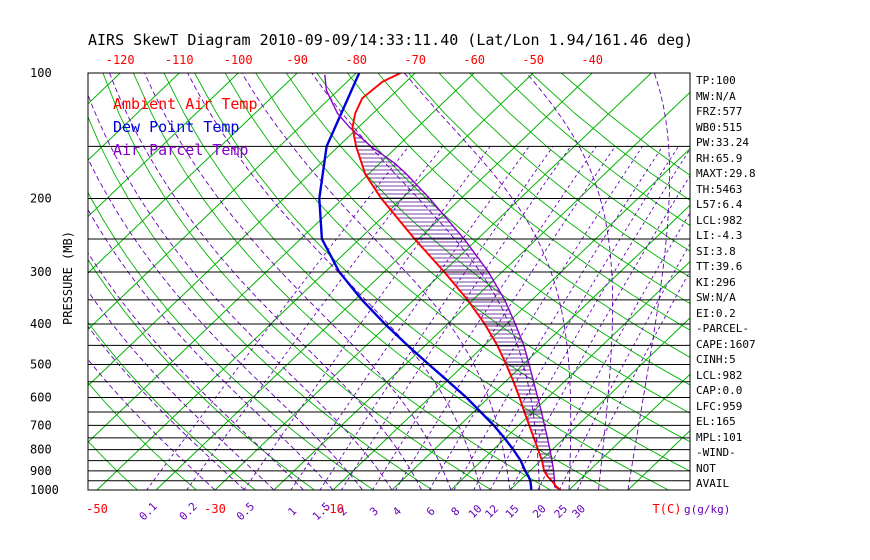  Describe the element at coordinates (41, 199) in the screenshot. I see `pressure-tick: 200` at that location.